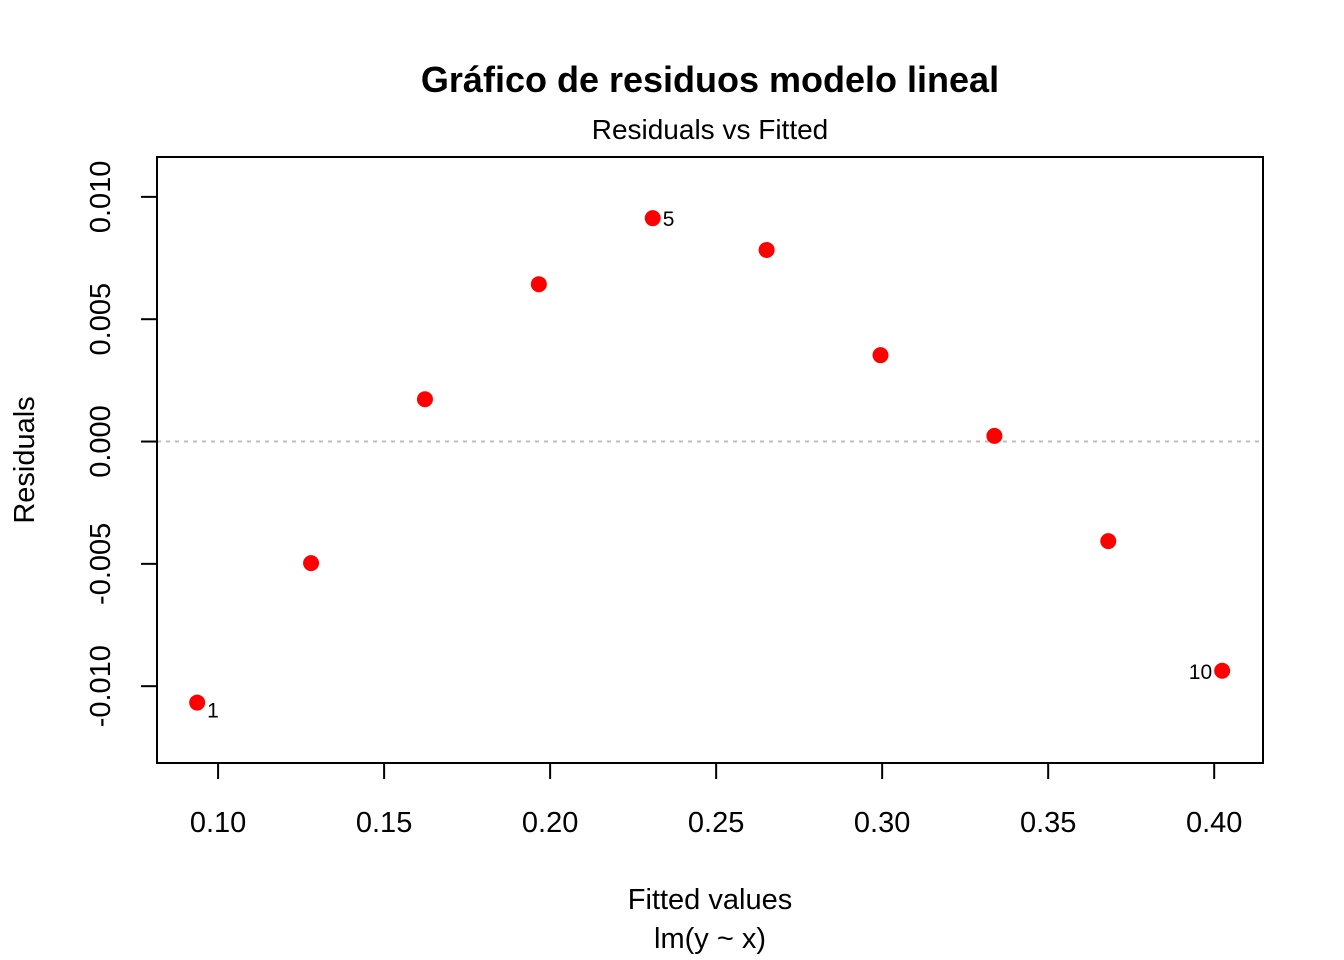 Image resolution: width=1344 pixels, height=960 pixels. I want to click on y-axis-title: Residuals, so click(25, 459).